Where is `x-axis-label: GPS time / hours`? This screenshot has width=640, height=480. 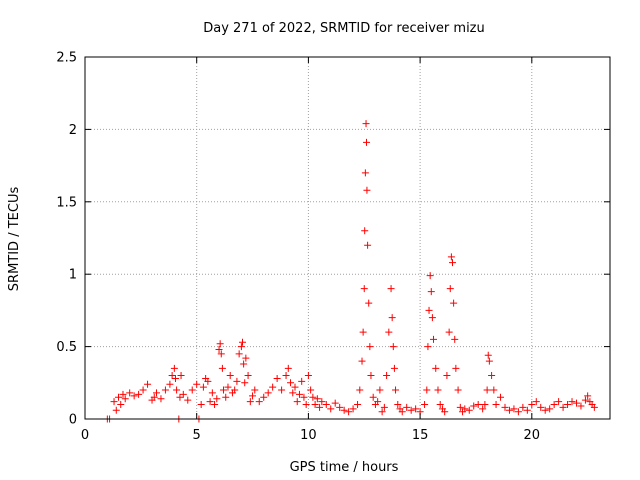 x-axis-label: GPS time / hours is located at coordinates (344, 467).